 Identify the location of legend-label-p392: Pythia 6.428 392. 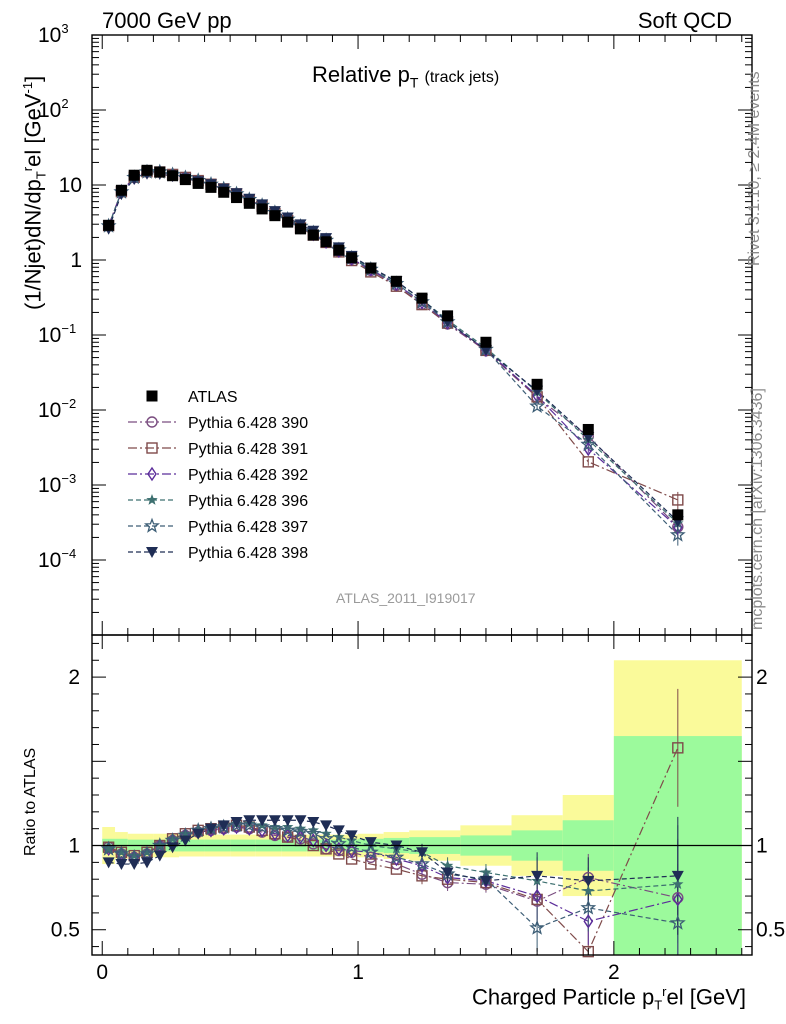
(248, 475).